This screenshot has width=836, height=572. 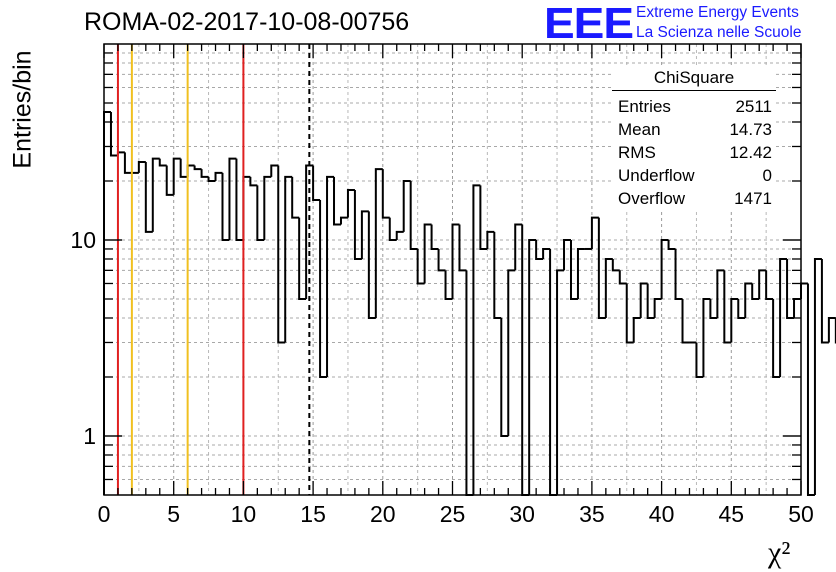 What do you see at coordinates (719, 32) in the screenshot?
I see `logo-line-2: La Scienza nelle Scuole` at bounding box center [719, 32].